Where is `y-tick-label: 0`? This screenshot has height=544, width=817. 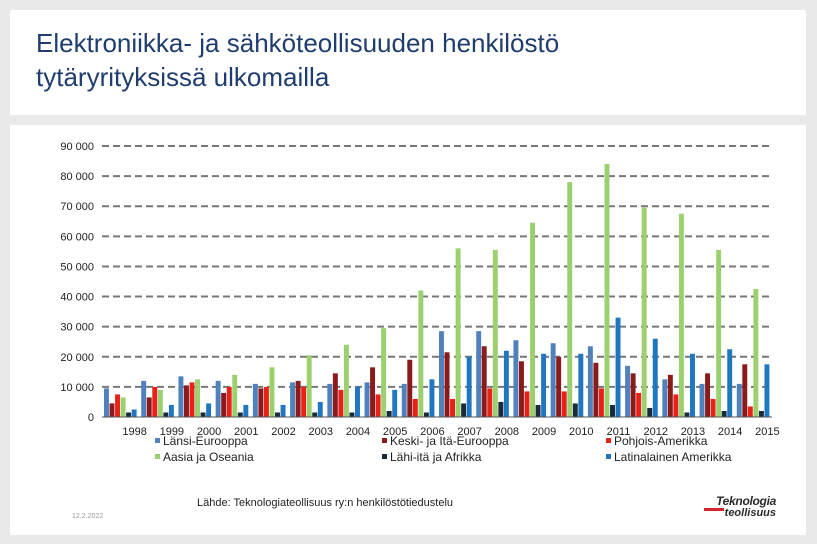 y-tick-label: 0 is located at coordinates (91, 418).